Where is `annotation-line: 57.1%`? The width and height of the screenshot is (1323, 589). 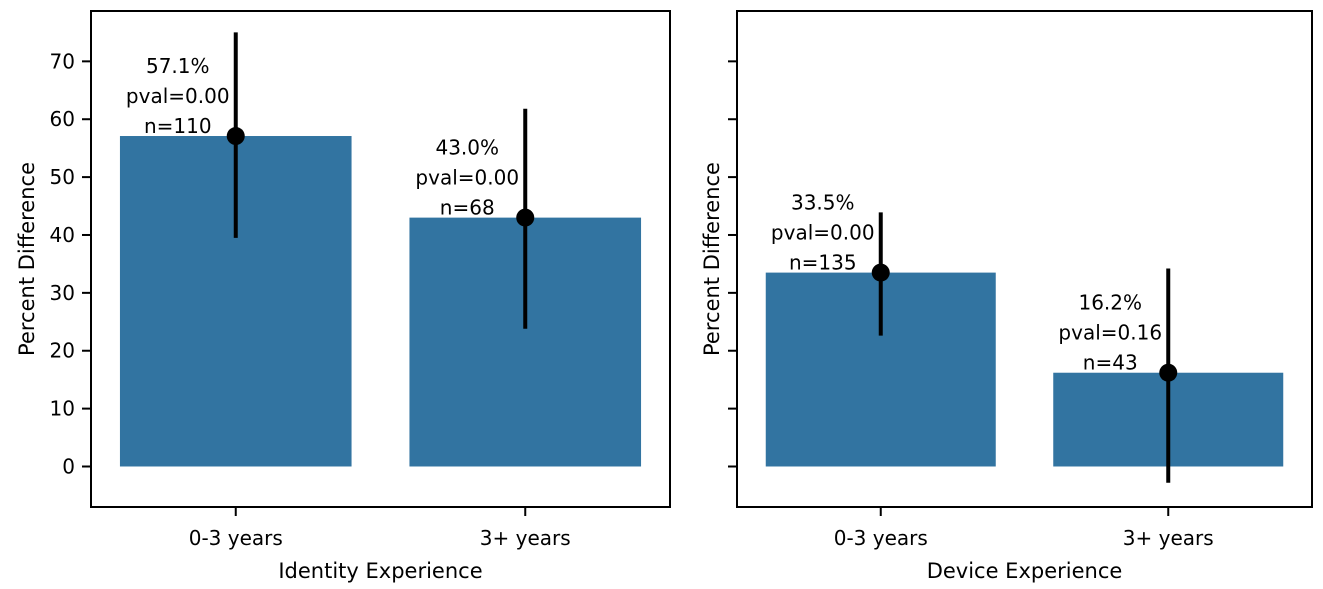 annotation-line: 57.1% is located at coordinates (178, 66).